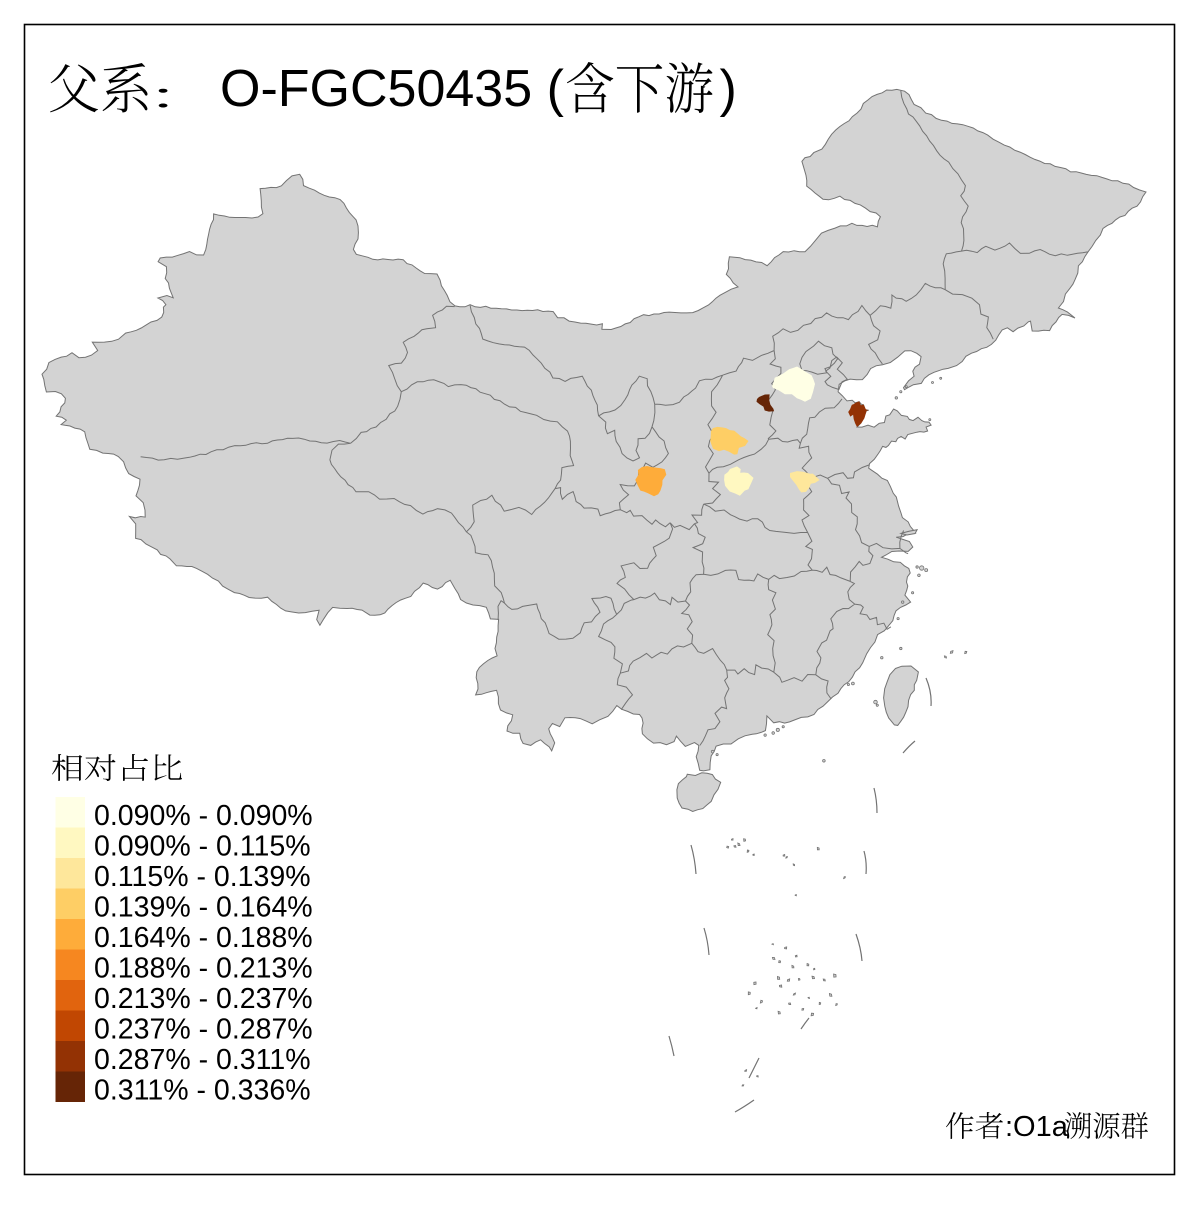 The image size is (1200, 1205). What do you see at coordinates (901, 695) in the screenshot?
I see `island-taiwan` at bounding box center [901, 695].